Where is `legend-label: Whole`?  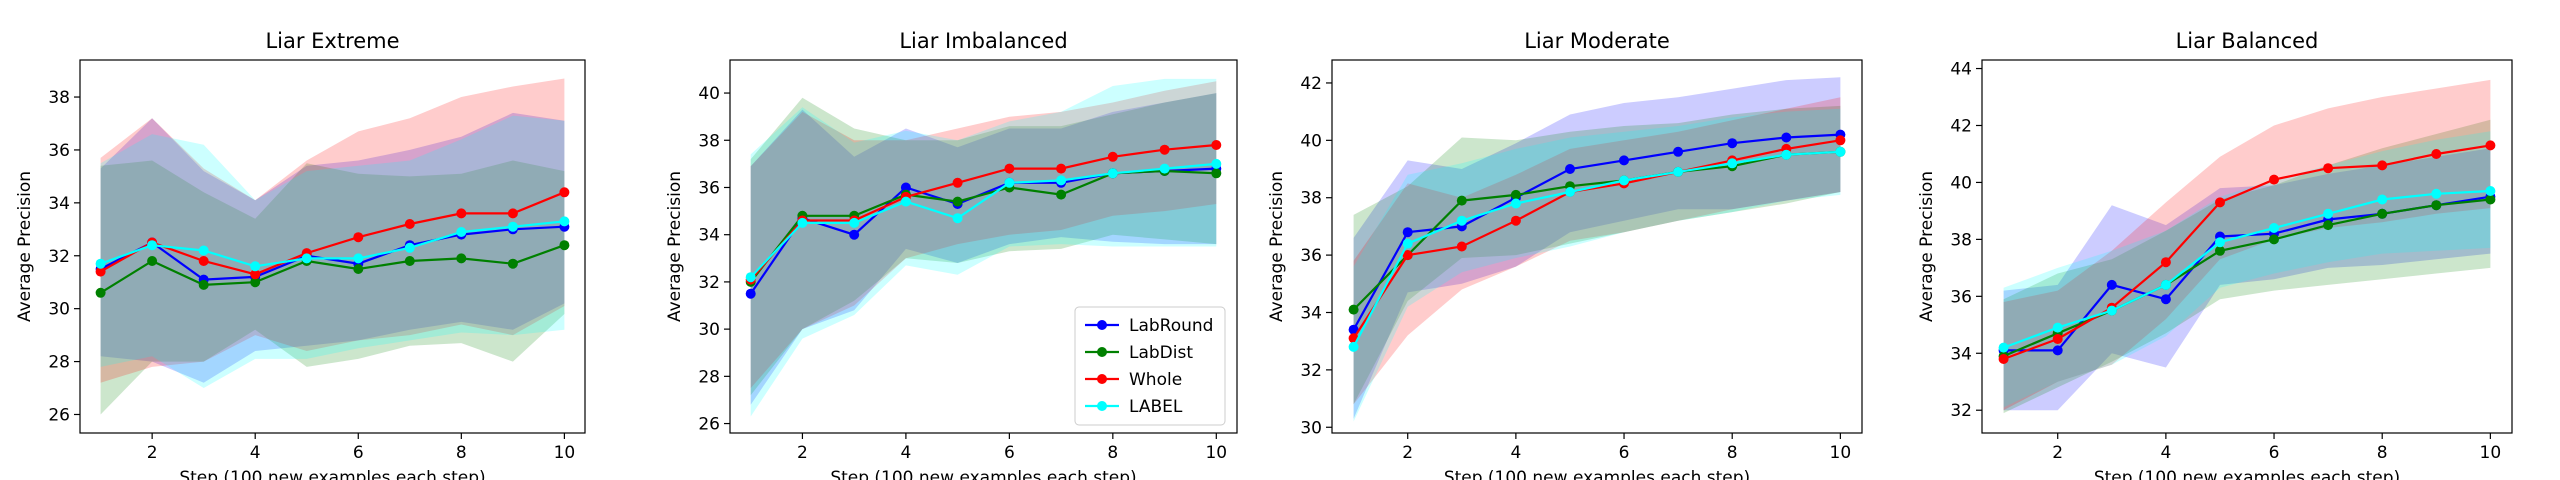
legend-label: Whole is located at coordinates (1155, 380).